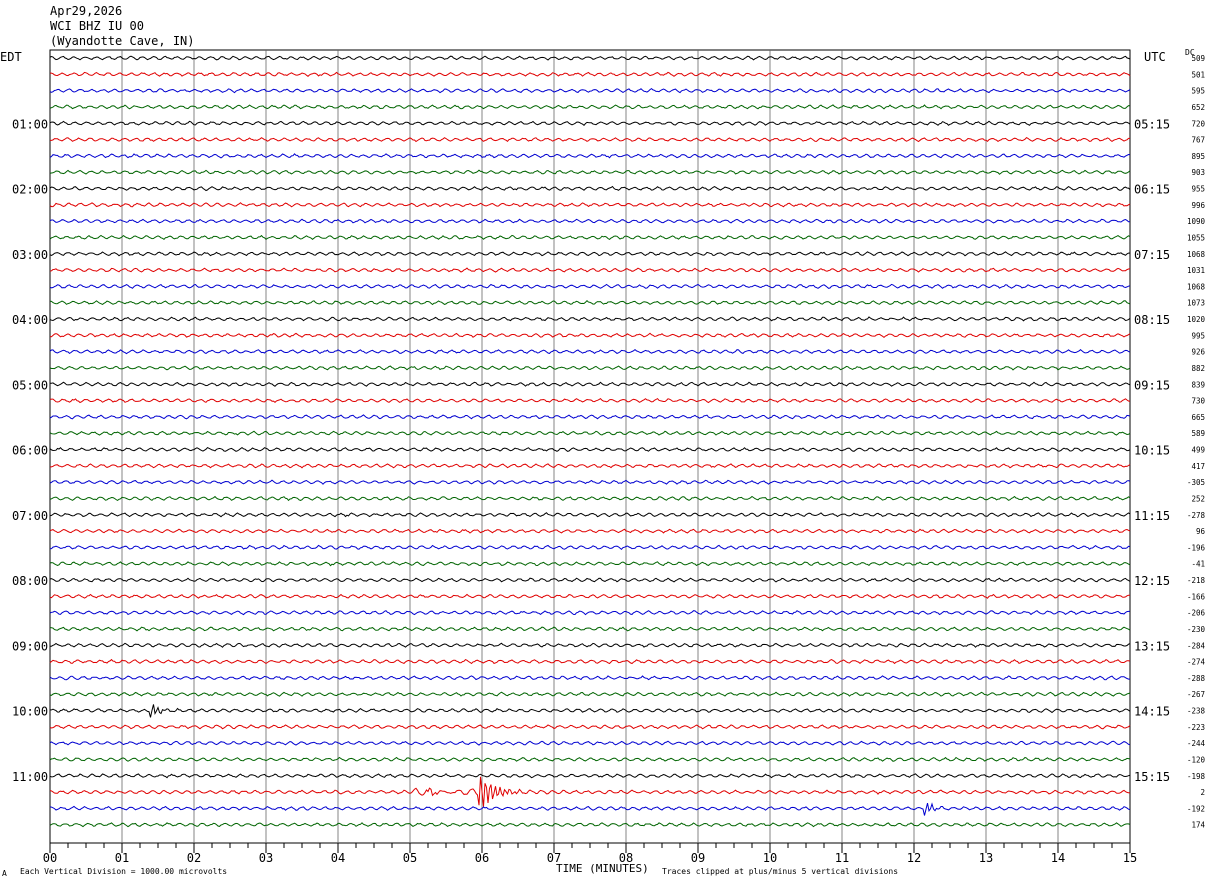  What do you see at coordinates (1198, 156) in the screenshot?
I see `dc-offset-label: 895` at bounding box center [1198, 156].